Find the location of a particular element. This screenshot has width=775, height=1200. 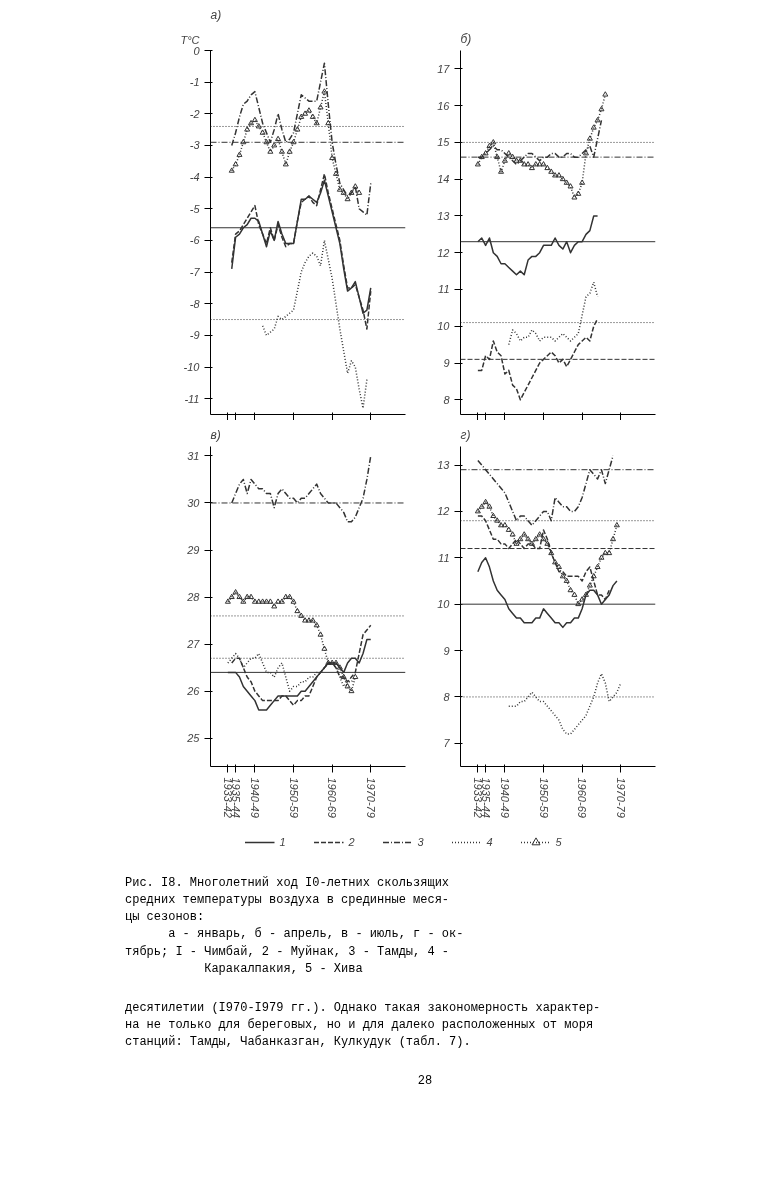

chart-title: г) is located at coordinates (465, 434).